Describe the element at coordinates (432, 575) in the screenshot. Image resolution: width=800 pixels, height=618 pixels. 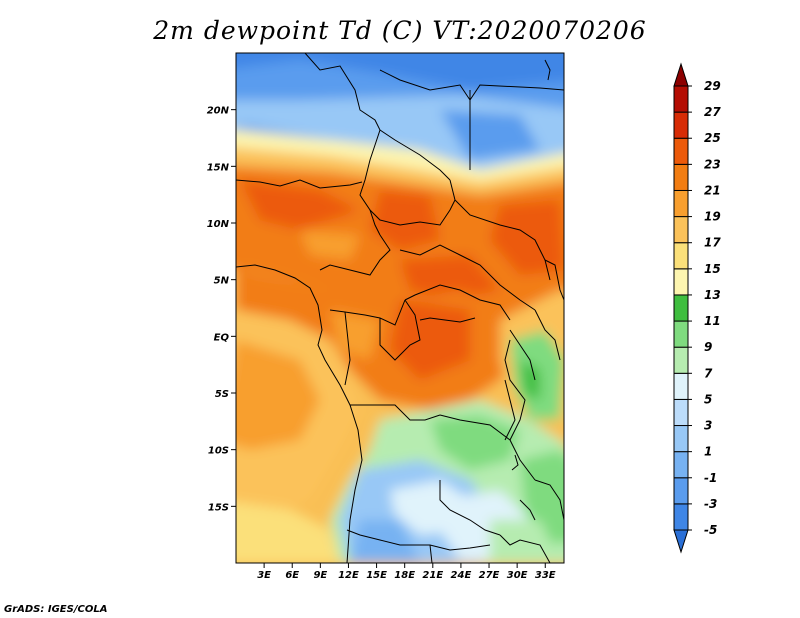
I see `lon-tick-label: 21E` at that location.